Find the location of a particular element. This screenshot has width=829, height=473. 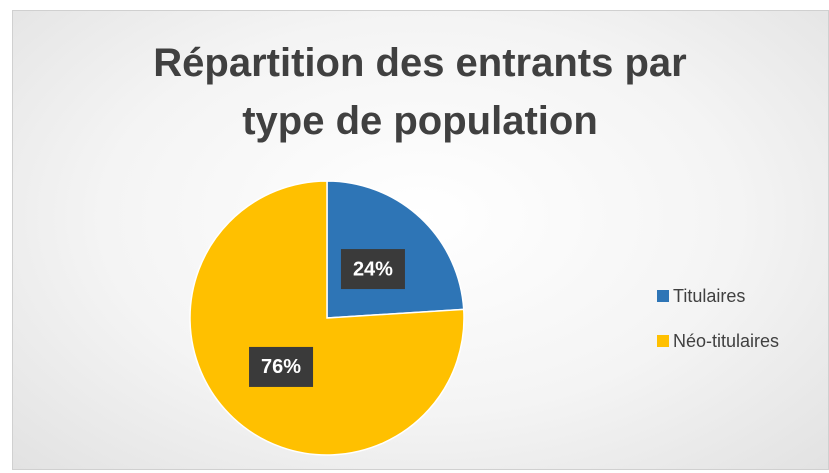

legend-label: Néo-titulaires is located at coordinates (726, 341).